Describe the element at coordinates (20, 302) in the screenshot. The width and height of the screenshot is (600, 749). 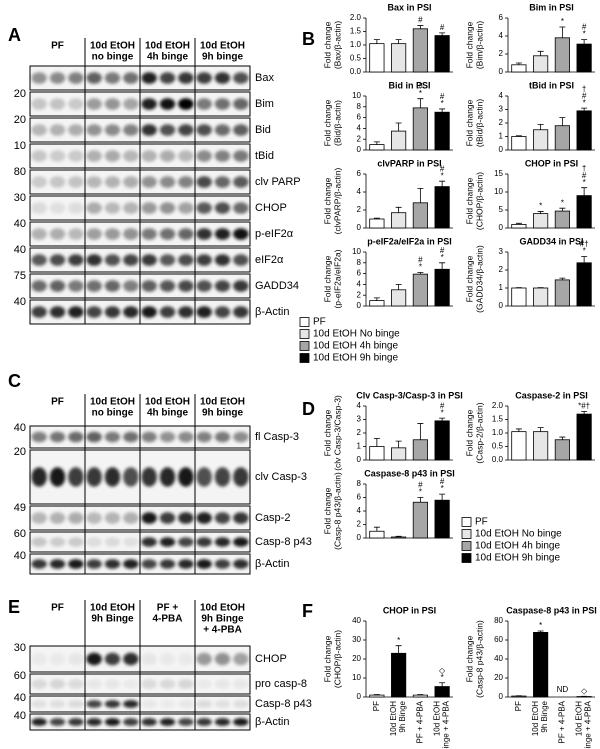
I see `mw-marker: 40` at that location.